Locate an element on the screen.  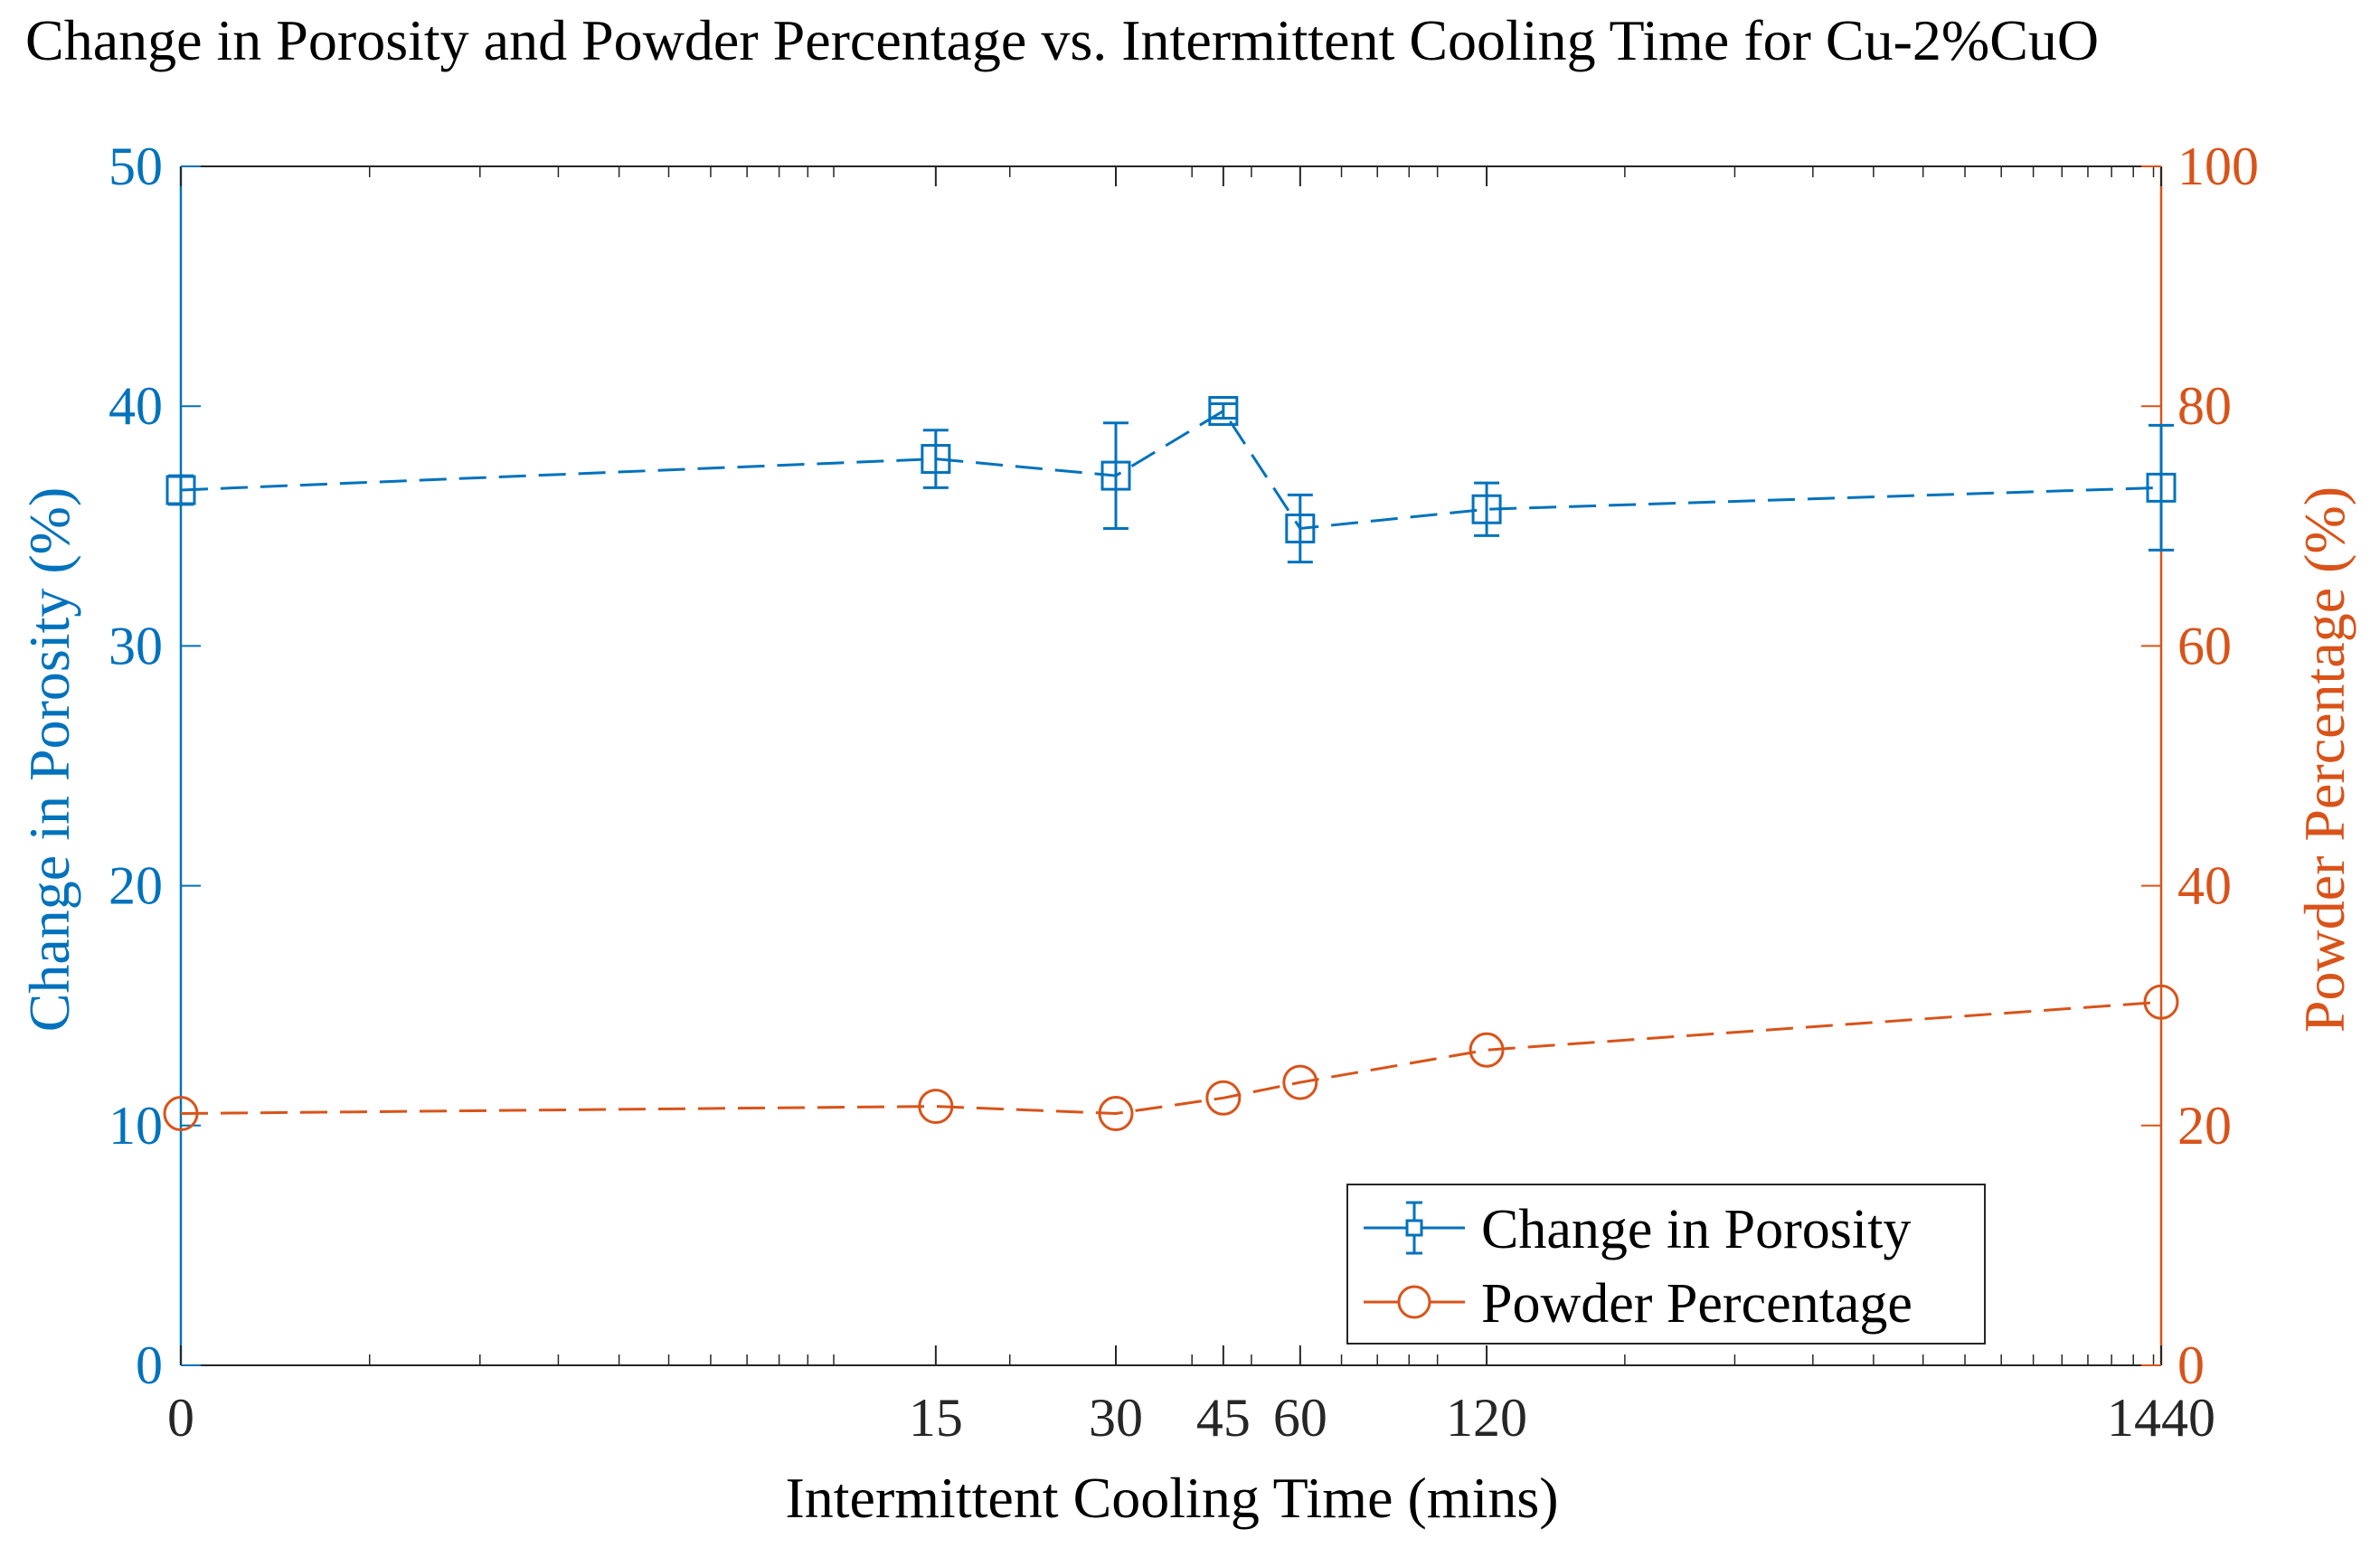
left-y-tick-label: 40 is located at coordinates (136, 406).